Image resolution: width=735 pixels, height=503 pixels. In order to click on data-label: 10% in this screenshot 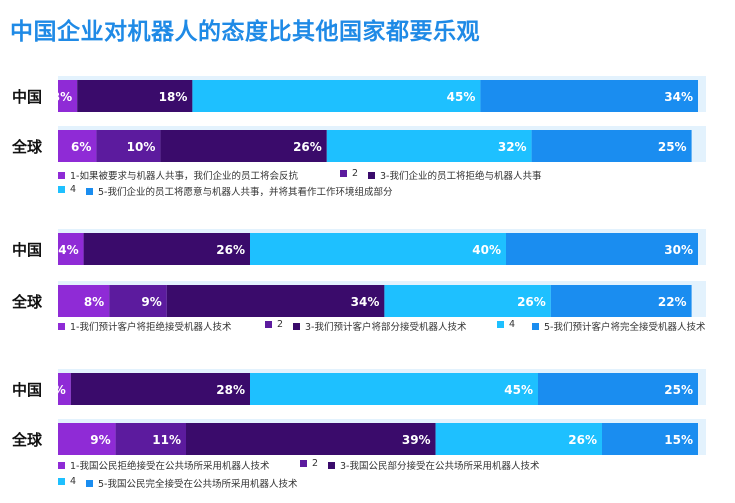, I will do `click(141, 147)`.